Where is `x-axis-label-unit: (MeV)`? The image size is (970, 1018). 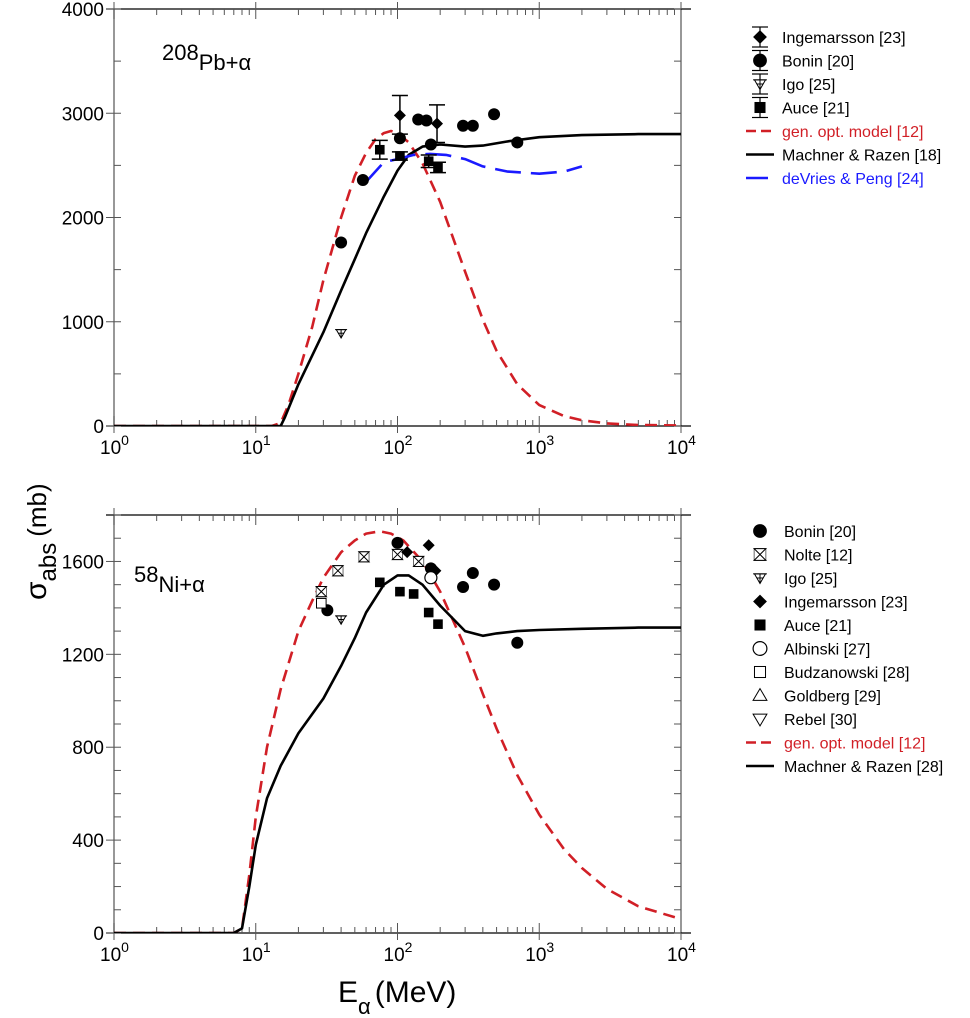 x-axis-label-unit: (MeV) is located at coordinates (416, 992).